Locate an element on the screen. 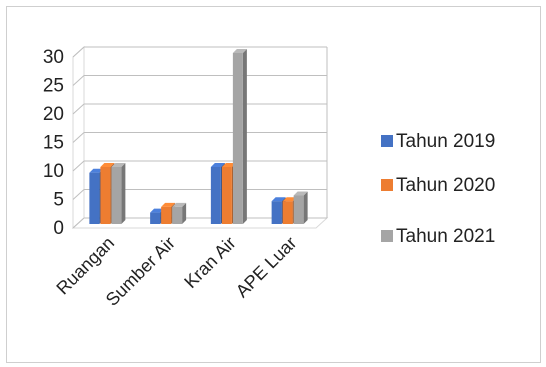 This screenshot has height=367, width=546. y-tick-label: 0 is located at coordinates (58, 228).